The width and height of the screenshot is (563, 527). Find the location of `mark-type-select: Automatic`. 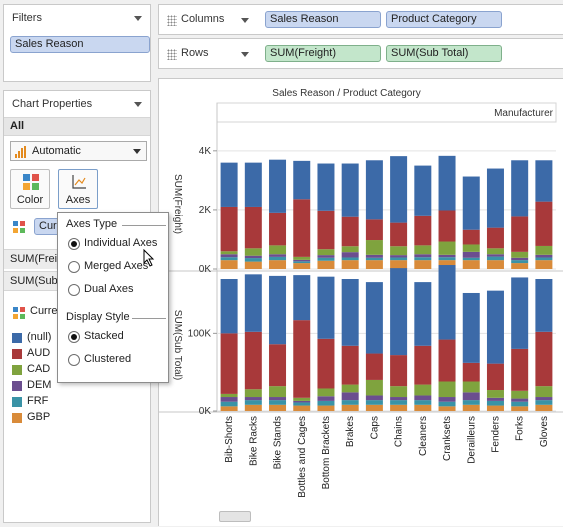

mark-type-select: Automatic is located at coordinates (78, 151).